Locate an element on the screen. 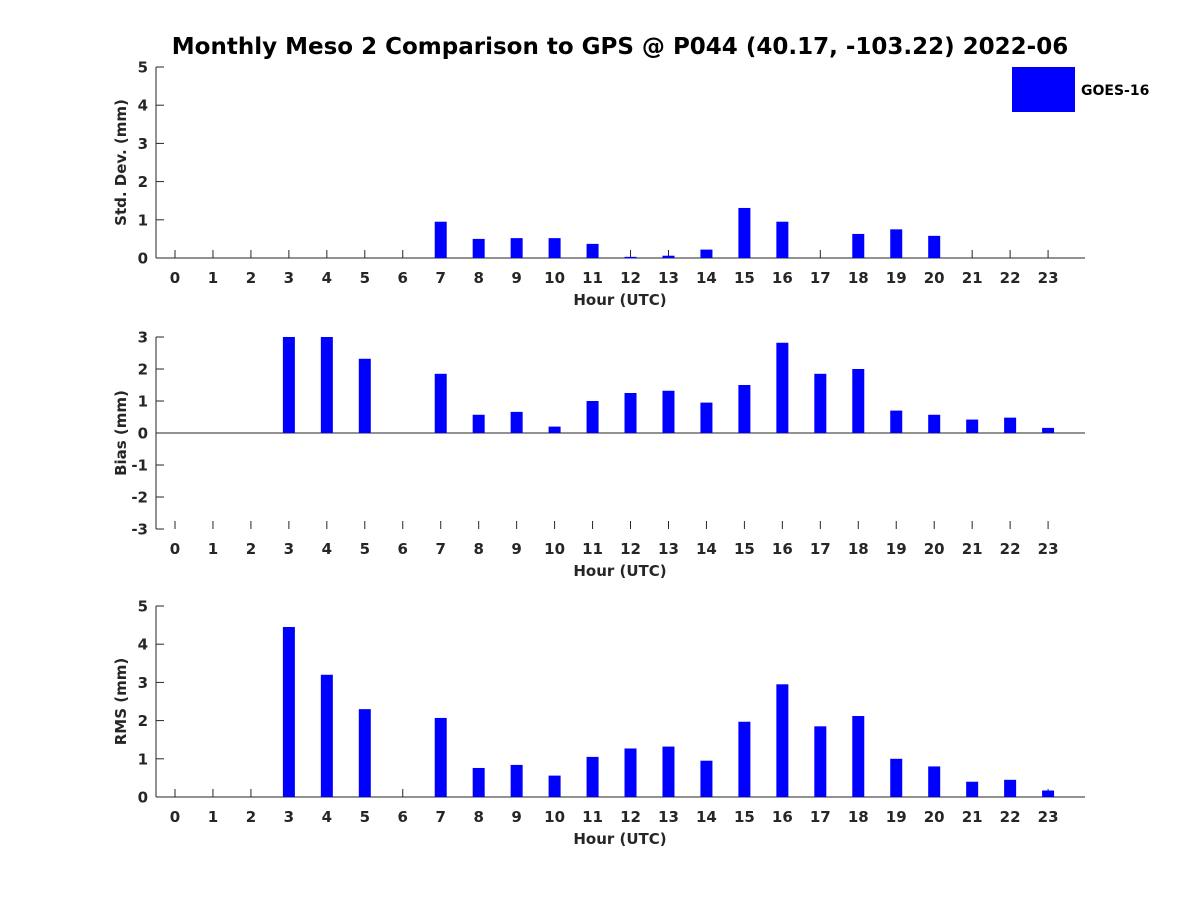 The image size is (1200, 900). x-tick-label: 8 is located at coordinates (478, 549).